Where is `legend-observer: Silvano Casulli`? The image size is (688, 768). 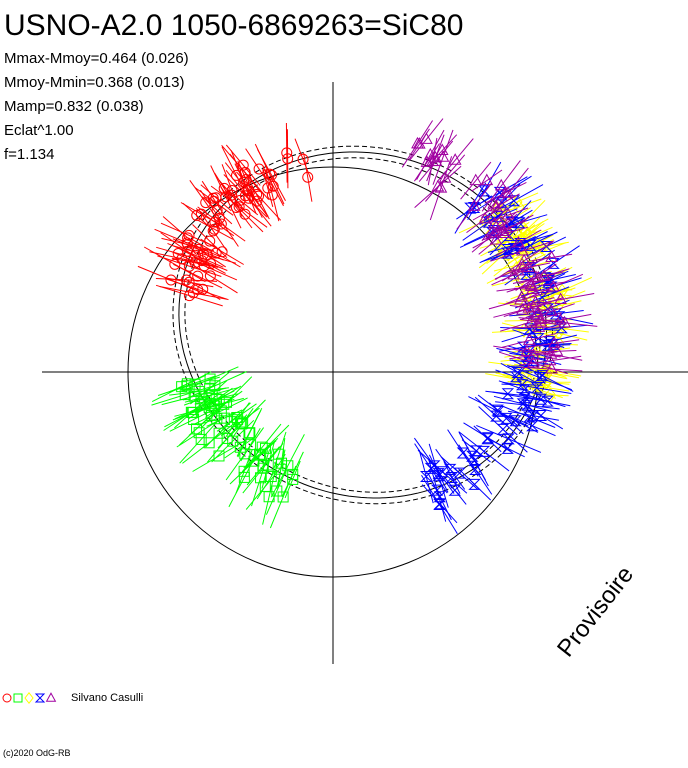 legend-observer: Silvano Casulli is located at coordinates (107, 698).